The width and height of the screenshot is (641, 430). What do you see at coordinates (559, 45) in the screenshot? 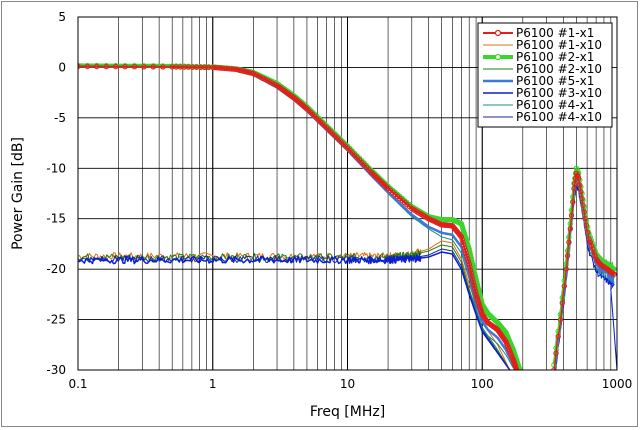
I see `legend-entry: P6100 #1-x10` at bounding box center [559, 45].